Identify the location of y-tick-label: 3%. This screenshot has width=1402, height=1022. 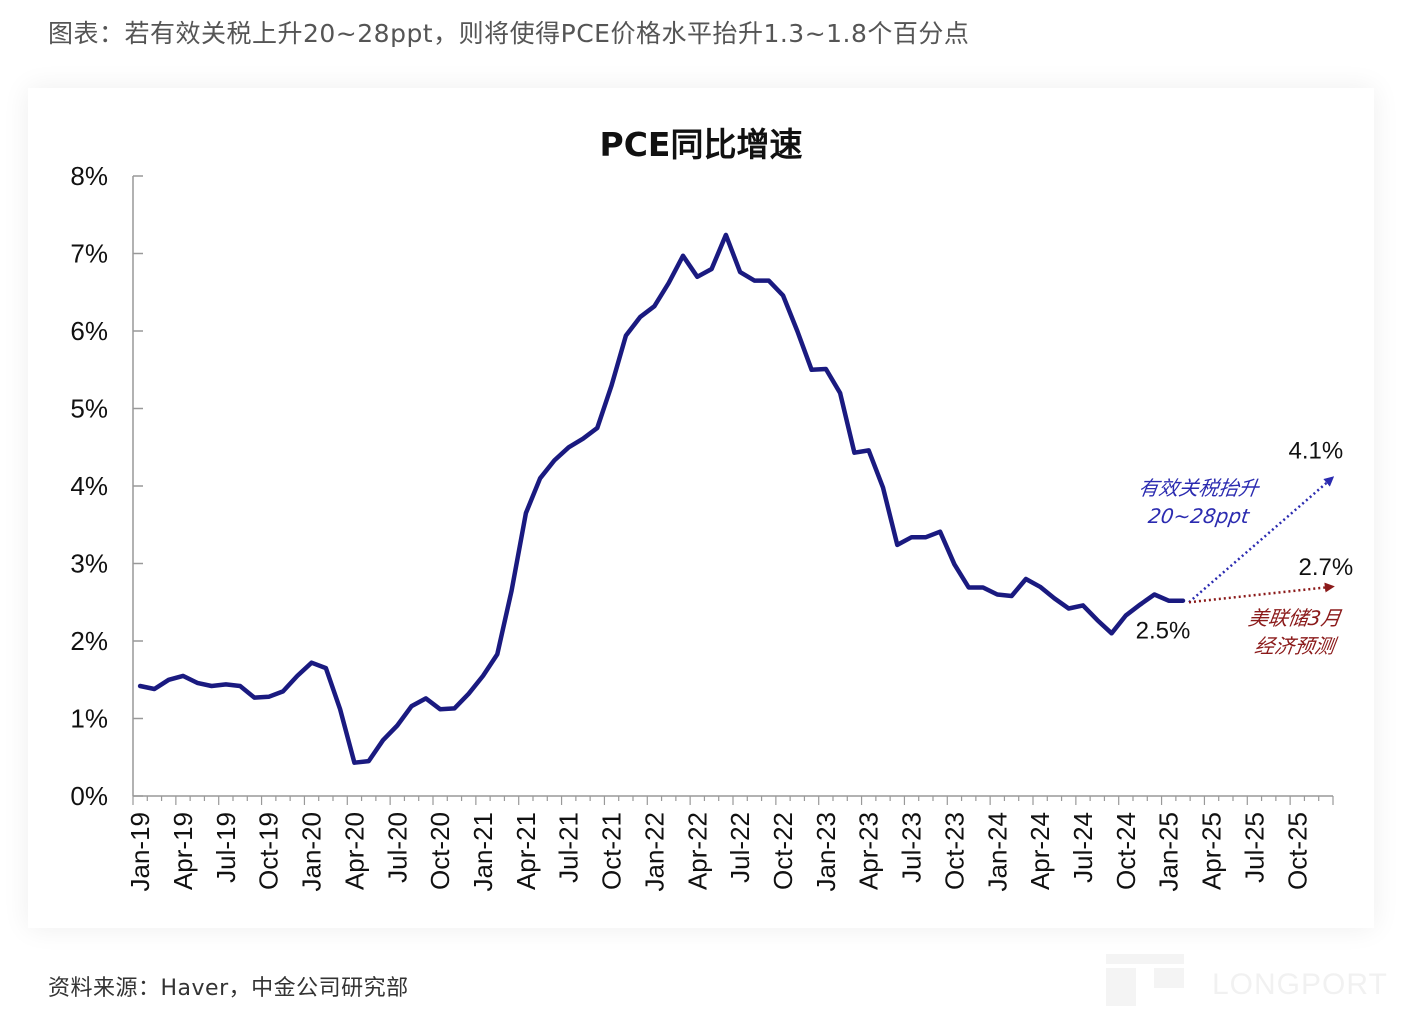
(89, 564).